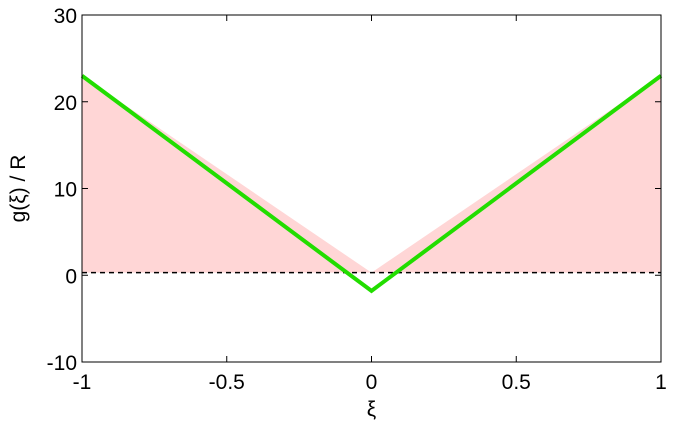 The height and width of the screenshot is (429, 675). I want to click on y-axis-label: g(ξ) / R, so click(18, 189).